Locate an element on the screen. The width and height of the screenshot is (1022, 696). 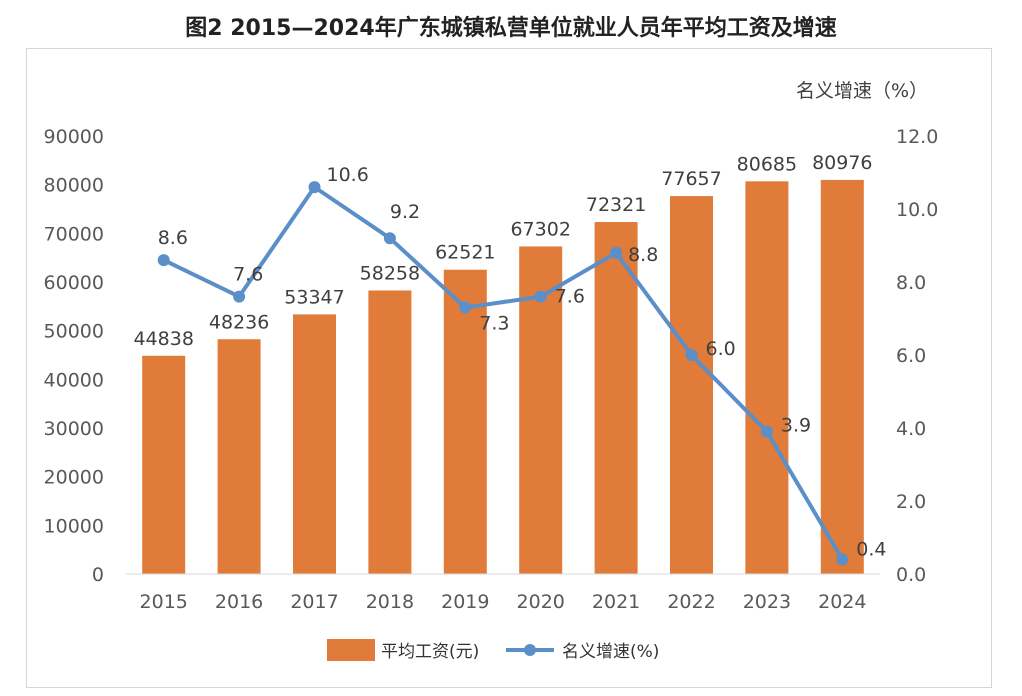
x-tick-label: 2024 is located at coordinates (842, 602).